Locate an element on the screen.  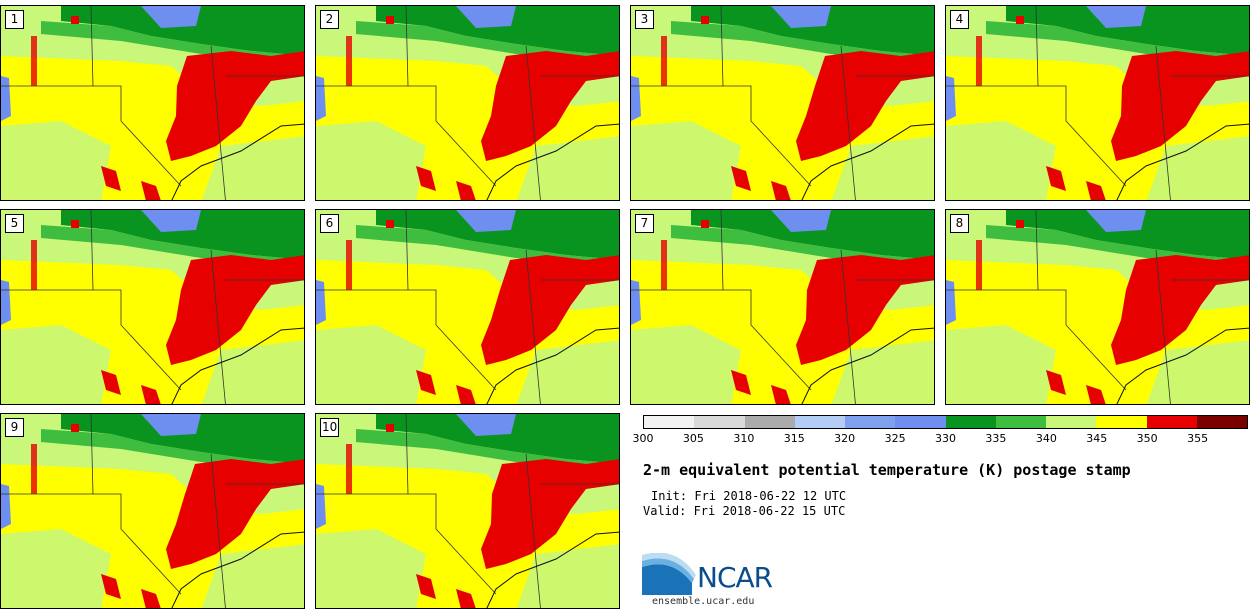
panel-number: 2 is located at coordinates (329, 19).